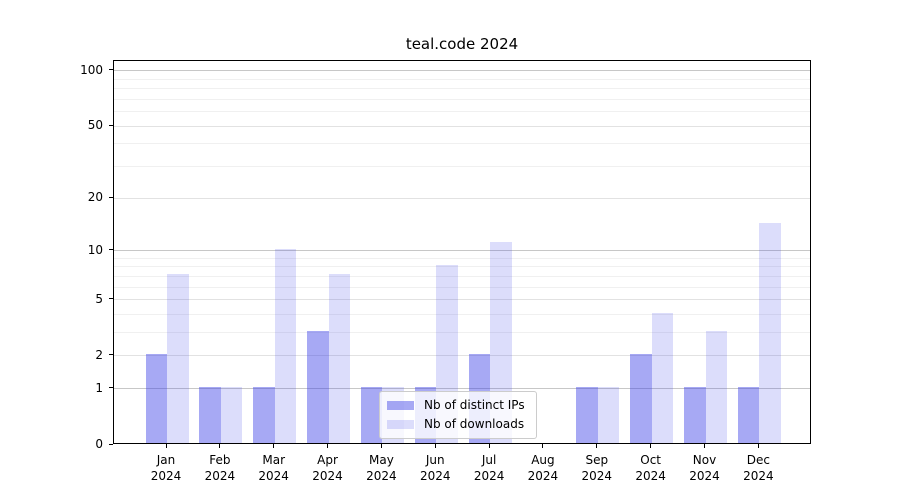 This screenshot has height=500, width=900. I want to click on y-tick-label: 5, so click(99, 298).